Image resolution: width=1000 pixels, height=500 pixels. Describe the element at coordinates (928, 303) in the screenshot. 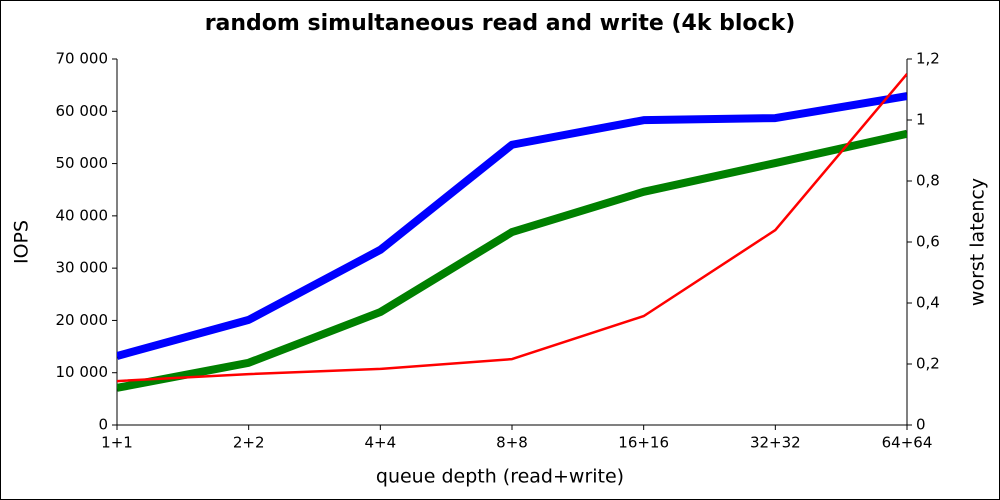

I see `y2-tick-label: 0,4` at that location.